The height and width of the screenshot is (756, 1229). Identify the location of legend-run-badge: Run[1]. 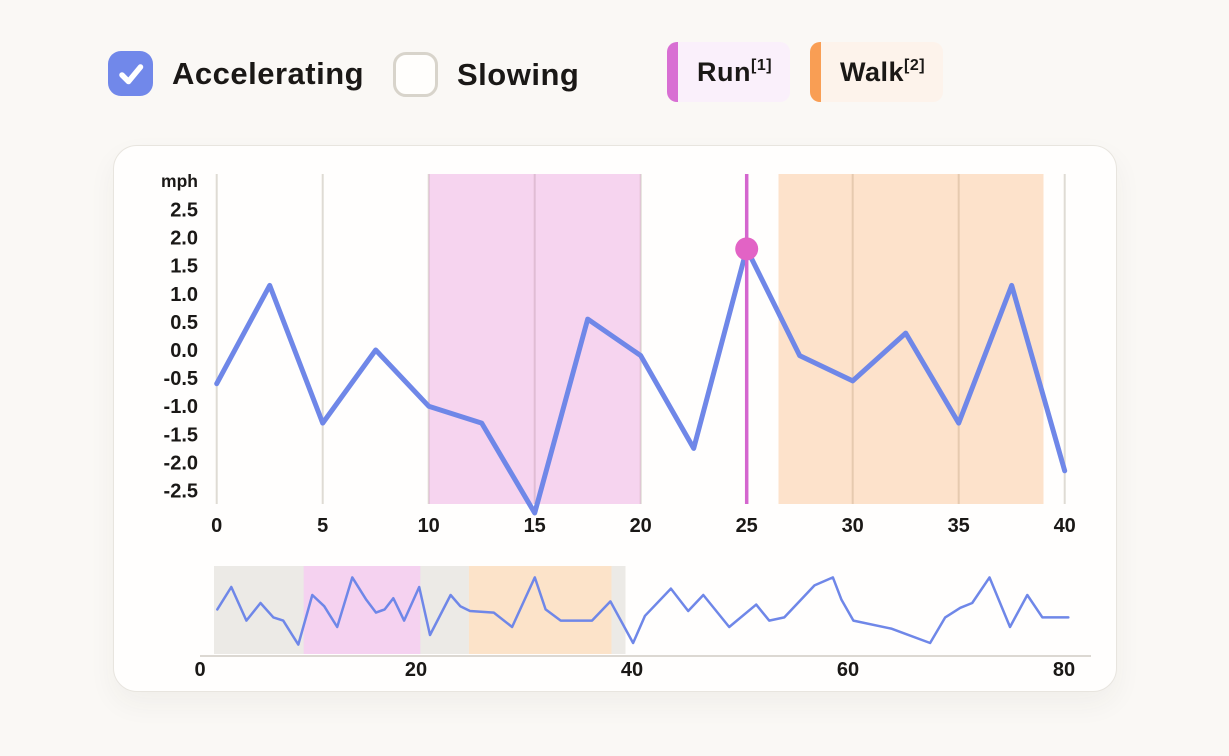
(729, 72).